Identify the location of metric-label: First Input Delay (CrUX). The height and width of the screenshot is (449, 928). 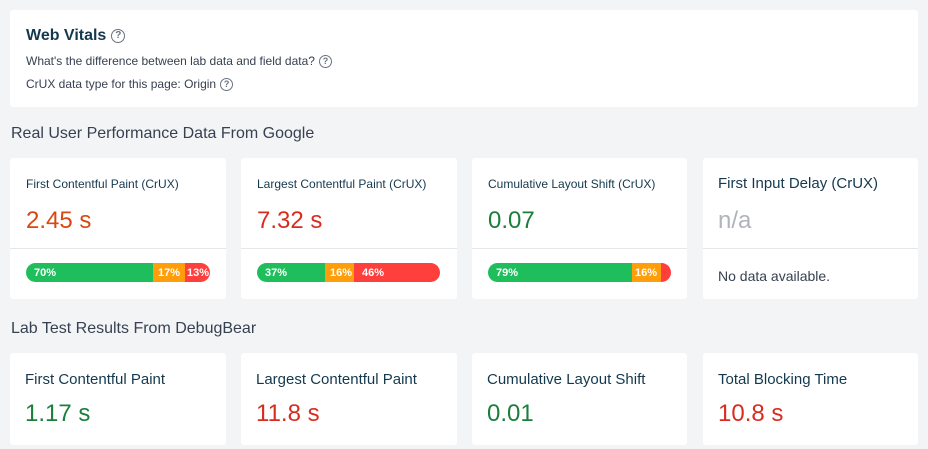
(798, 183).